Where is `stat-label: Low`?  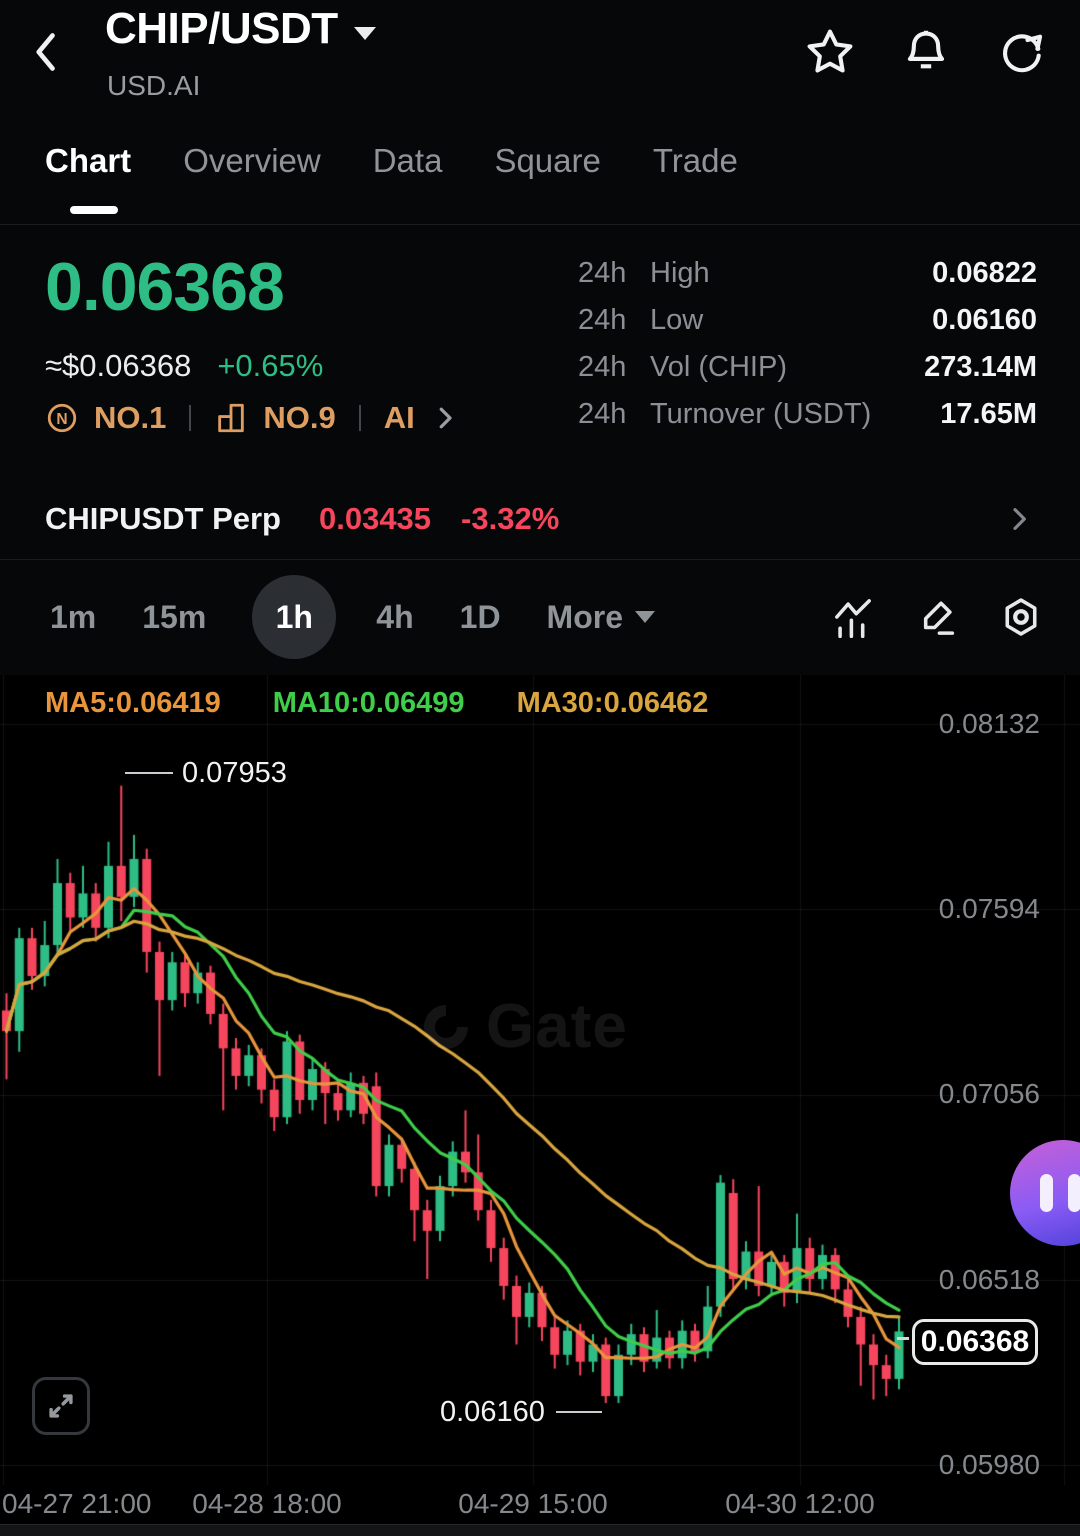 stat-label: Low is located at coordinates (677, 320).